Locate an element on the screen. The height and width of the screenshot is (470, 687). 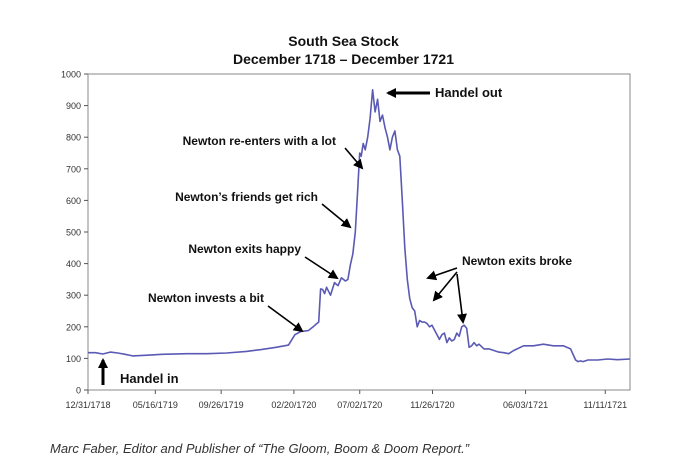
annotation-label: Newton invests a bit is located at coordinates (206, 298).